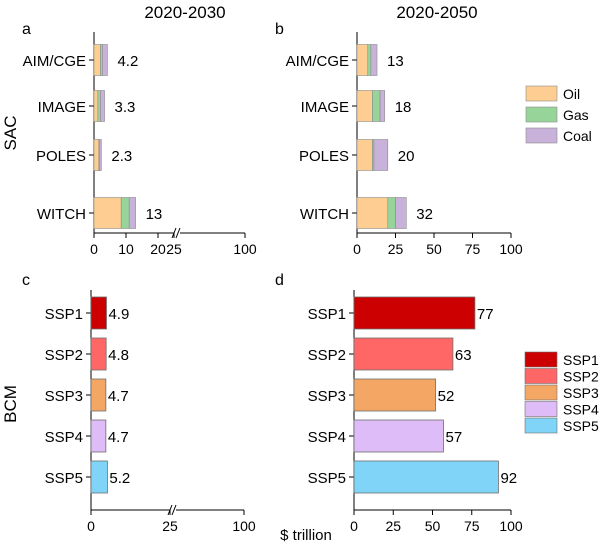 The height and width of the screenshot is (546, 602). What do you see at coordinates (98, 395) in the screenshot?
I see `bar-c-ssp3` at bounding box center [98, 395].